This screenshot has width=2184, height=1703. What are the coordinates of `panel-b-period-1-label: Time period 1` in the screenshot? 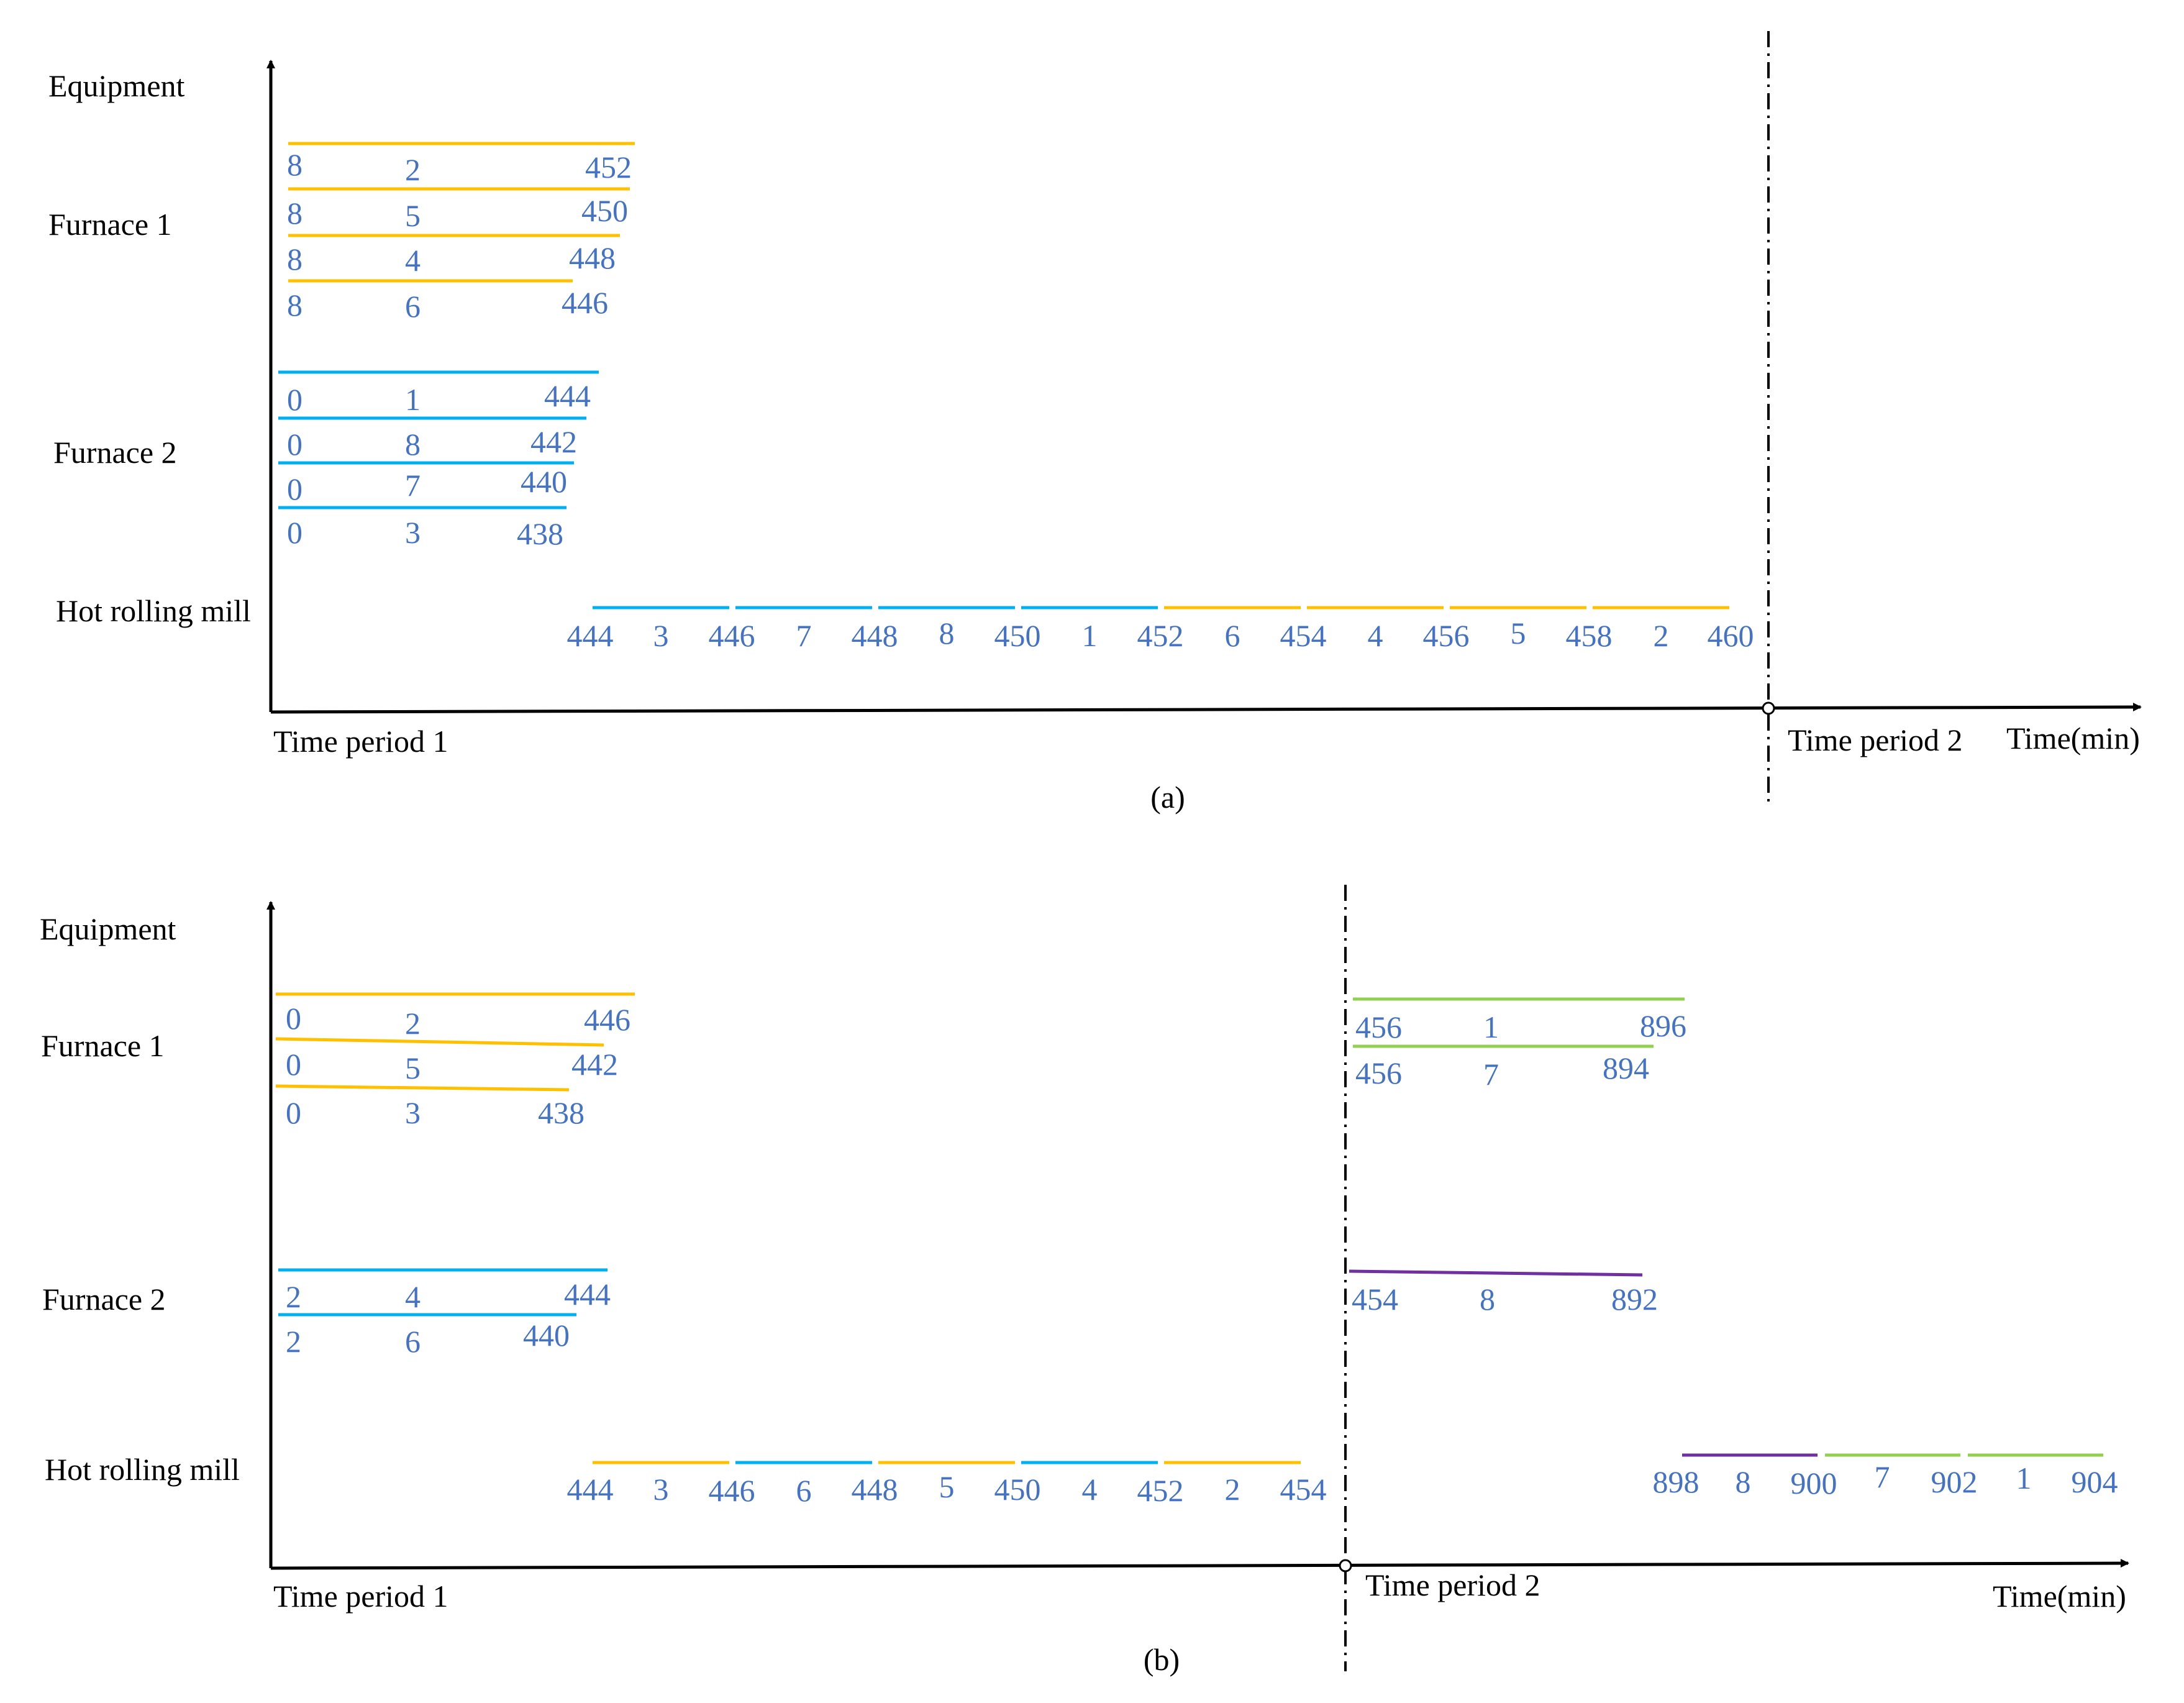 It's located at (361, 1596).